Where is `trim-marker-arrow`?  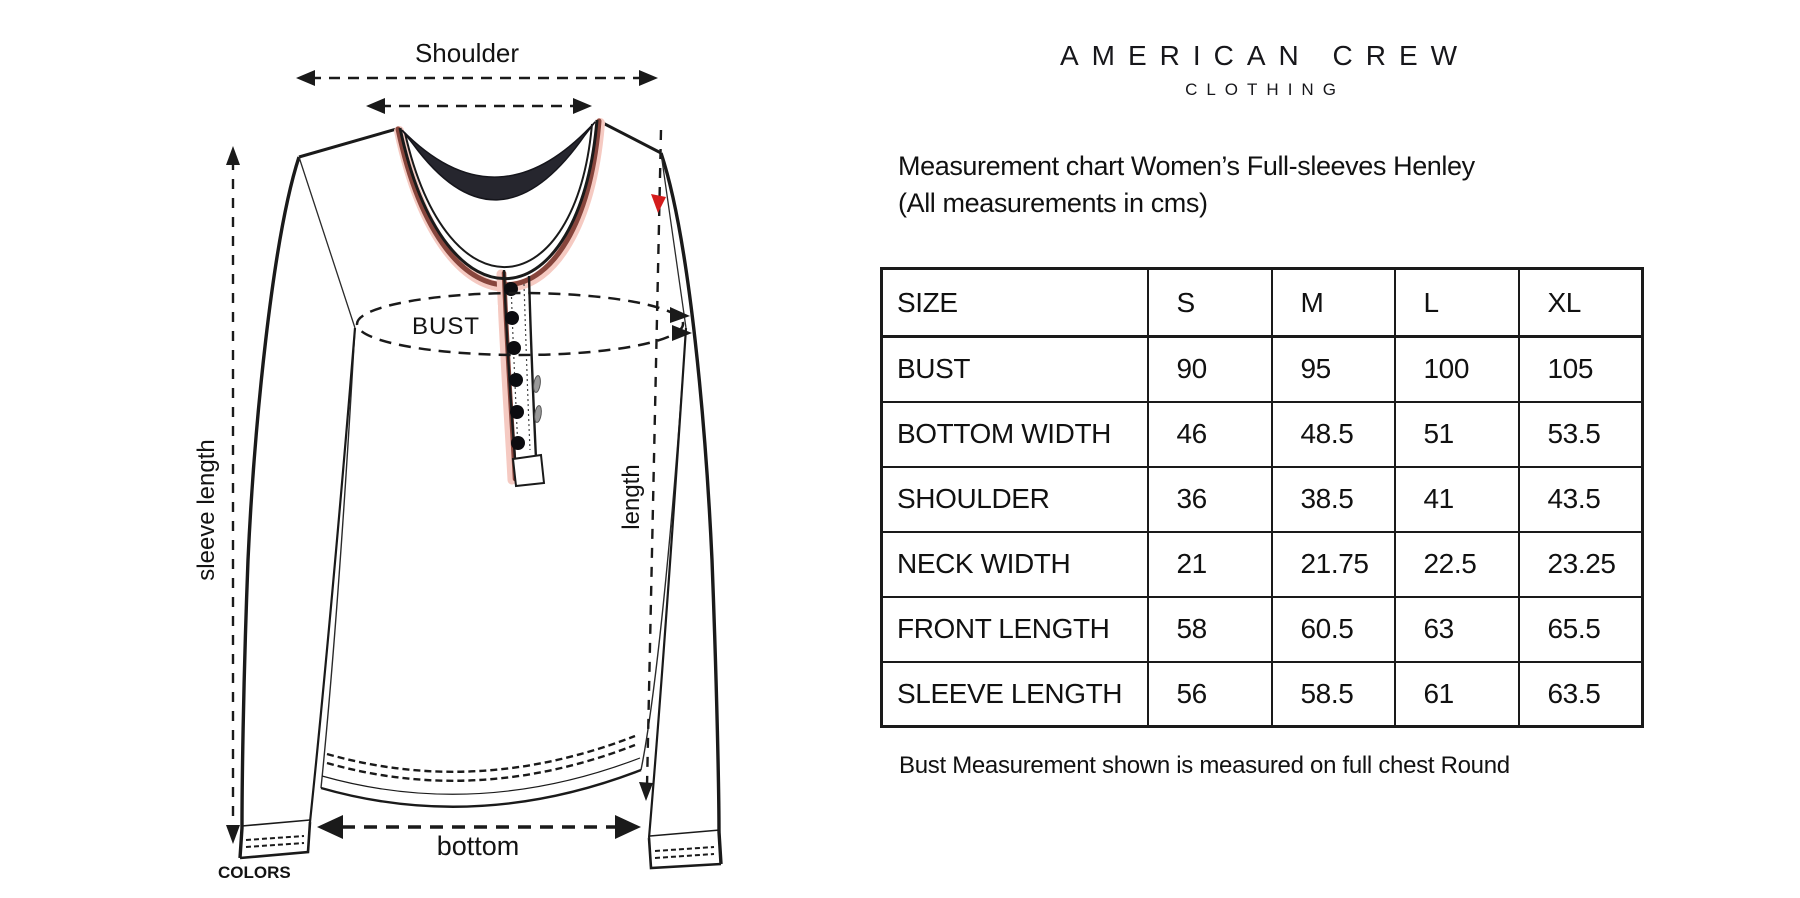 trim-marker-arrow is located at coordinates (658, 203).